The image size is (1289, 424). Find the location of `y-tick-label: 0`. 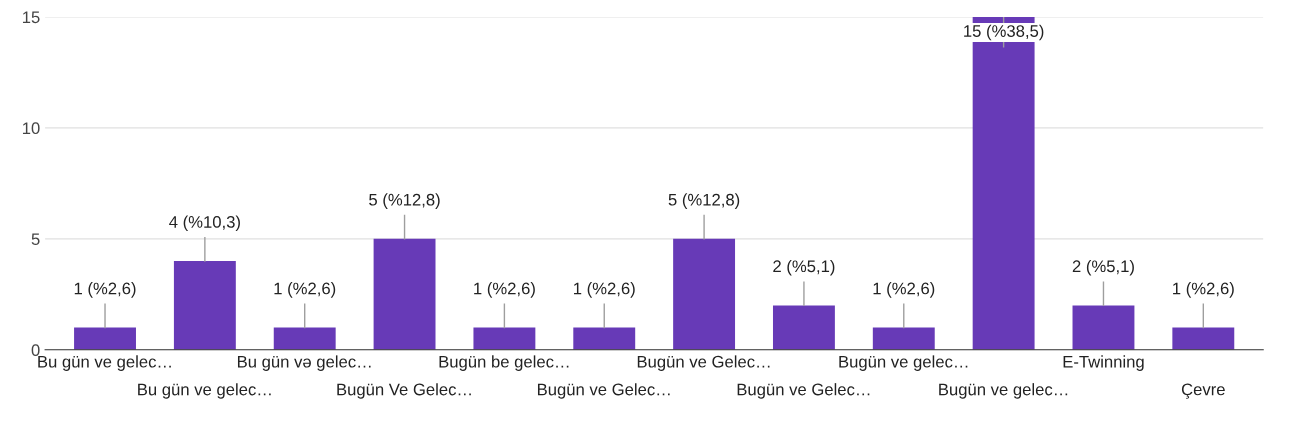

y-tick-label: 0 is located at coordinates (35, 350).